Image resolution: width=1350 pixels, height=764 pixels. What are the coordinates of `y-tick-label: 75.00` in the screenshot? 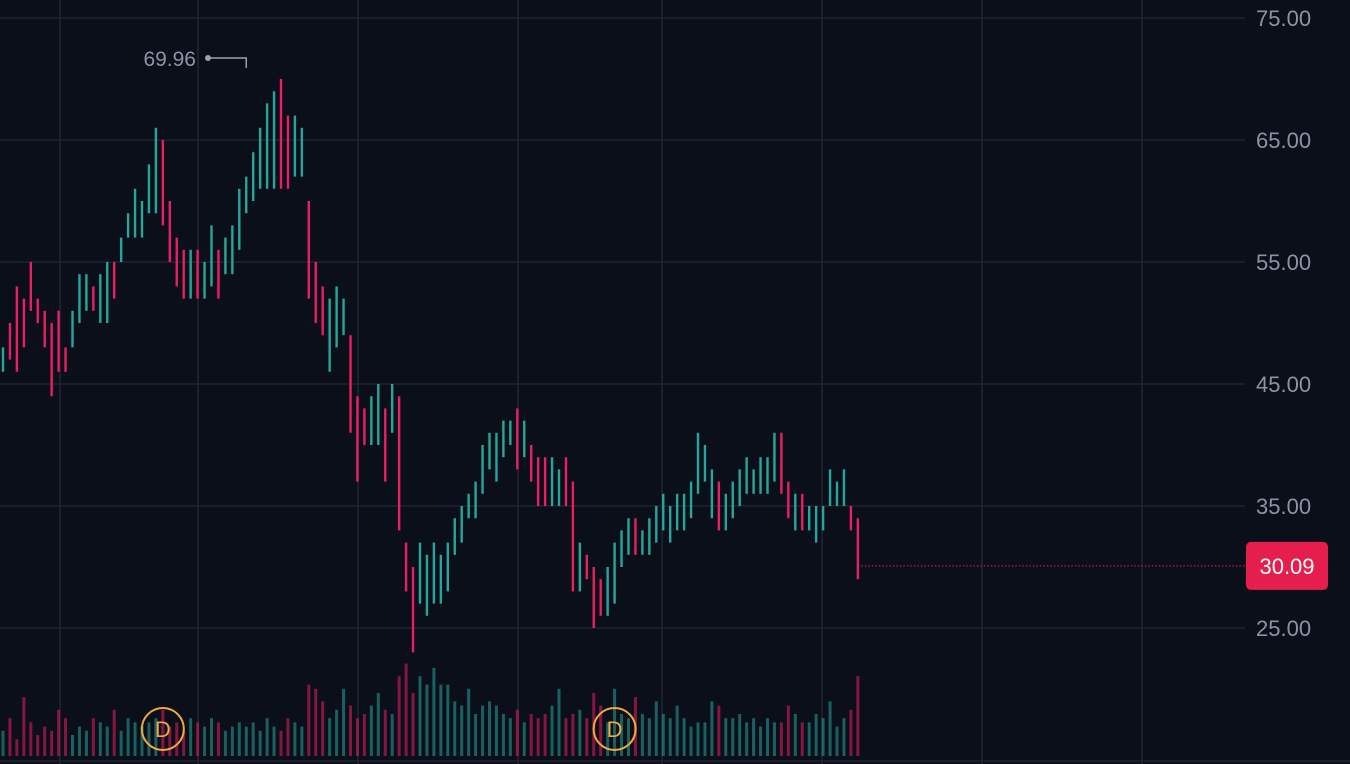 It's located at (1283, 18).